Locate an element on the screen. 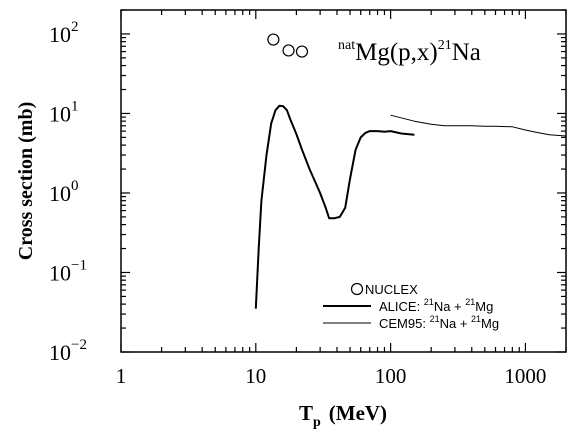  x-axis-label: Tp (MeV) is located at coordinates (343, 415).